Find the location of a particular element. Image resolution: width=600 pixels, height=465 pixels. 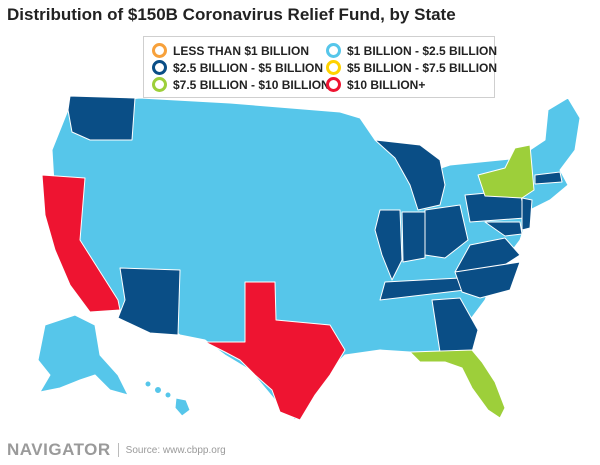

state-indiana is located at coordinates (413, 237).